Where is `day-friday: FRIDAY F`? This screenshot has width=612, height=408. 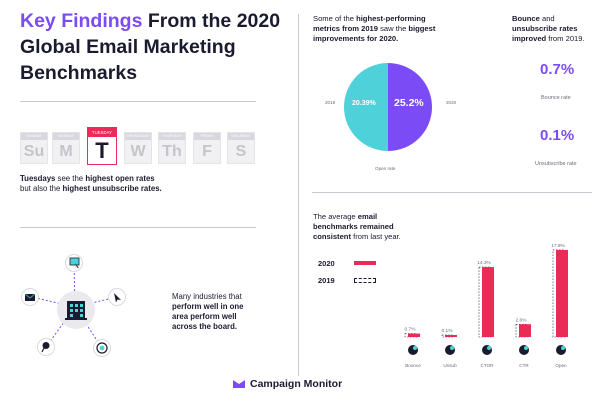 day-friday: FRIDAY F is located at coordinates (207, 148).